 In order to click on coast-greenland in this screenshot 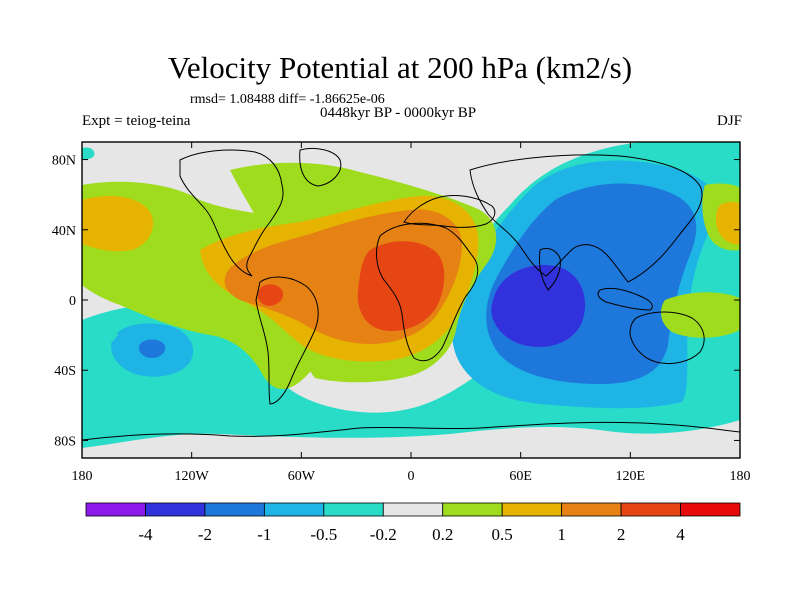, I will do `click(320, 167)`.